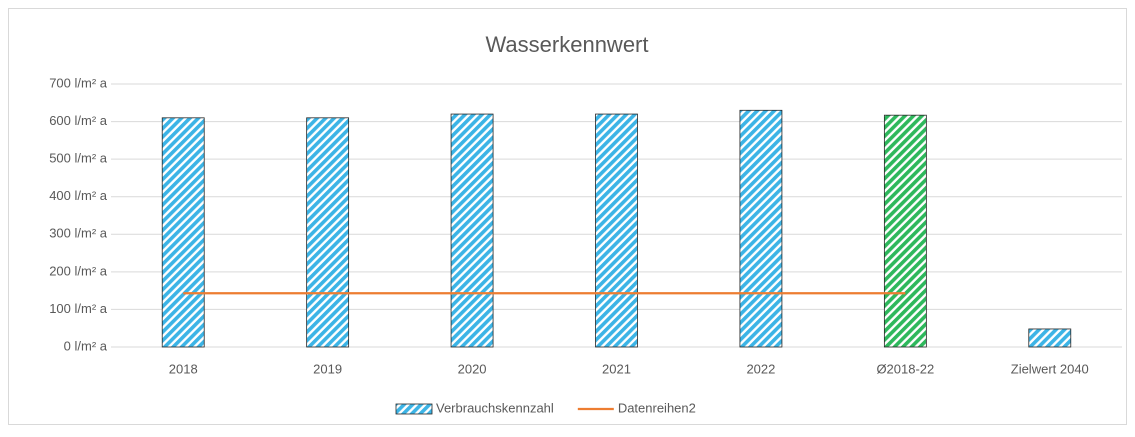  What do you see at coordinates (905, 368) in the screenshot?
I see `x-tick-label: Ø2018-22` at bounding box center [905, 368].